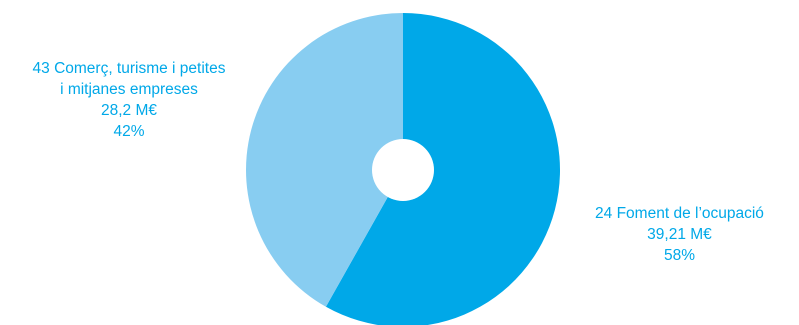 The height and width of the screenshot is (325, 799). I want to click on slice-label-comerc-name-line1: 43 Comerç, turisme i petites, so click(129, 68).